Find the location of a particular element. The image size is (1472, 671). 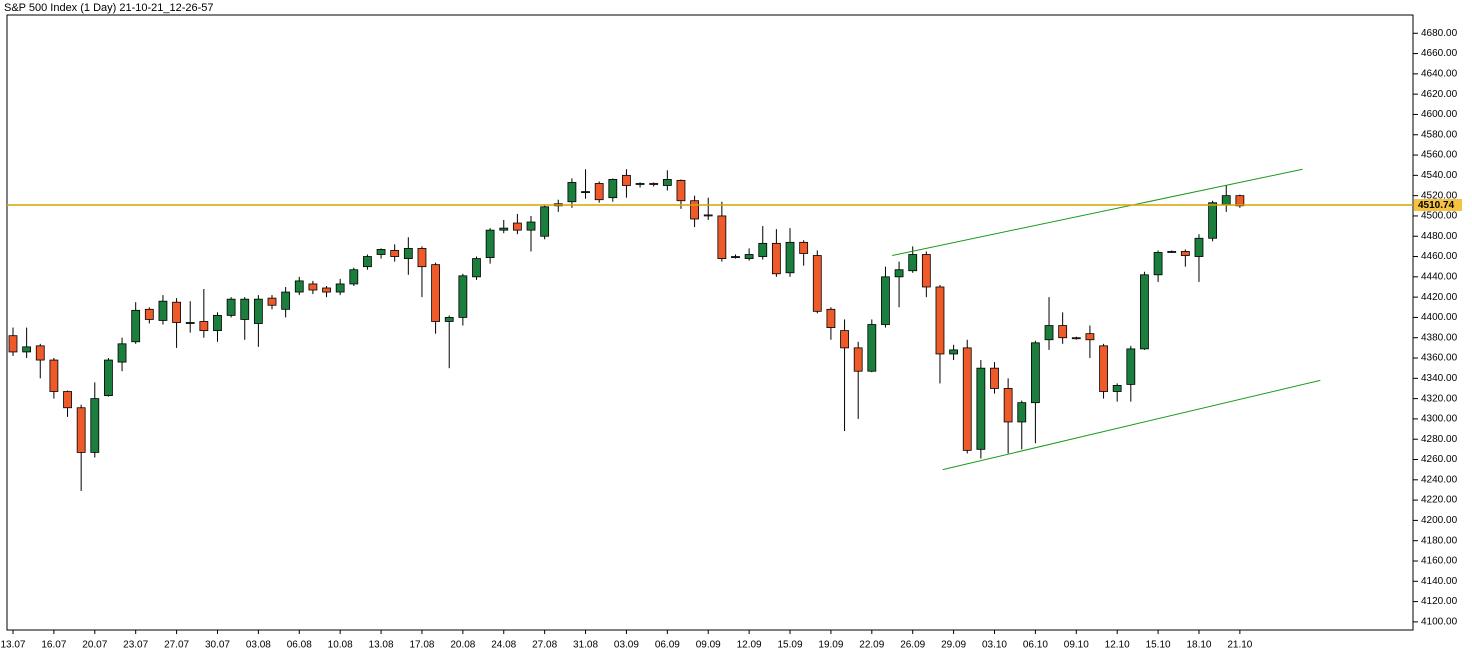

x-tick-label: 06.10 is located at coordinates (1035, 645).